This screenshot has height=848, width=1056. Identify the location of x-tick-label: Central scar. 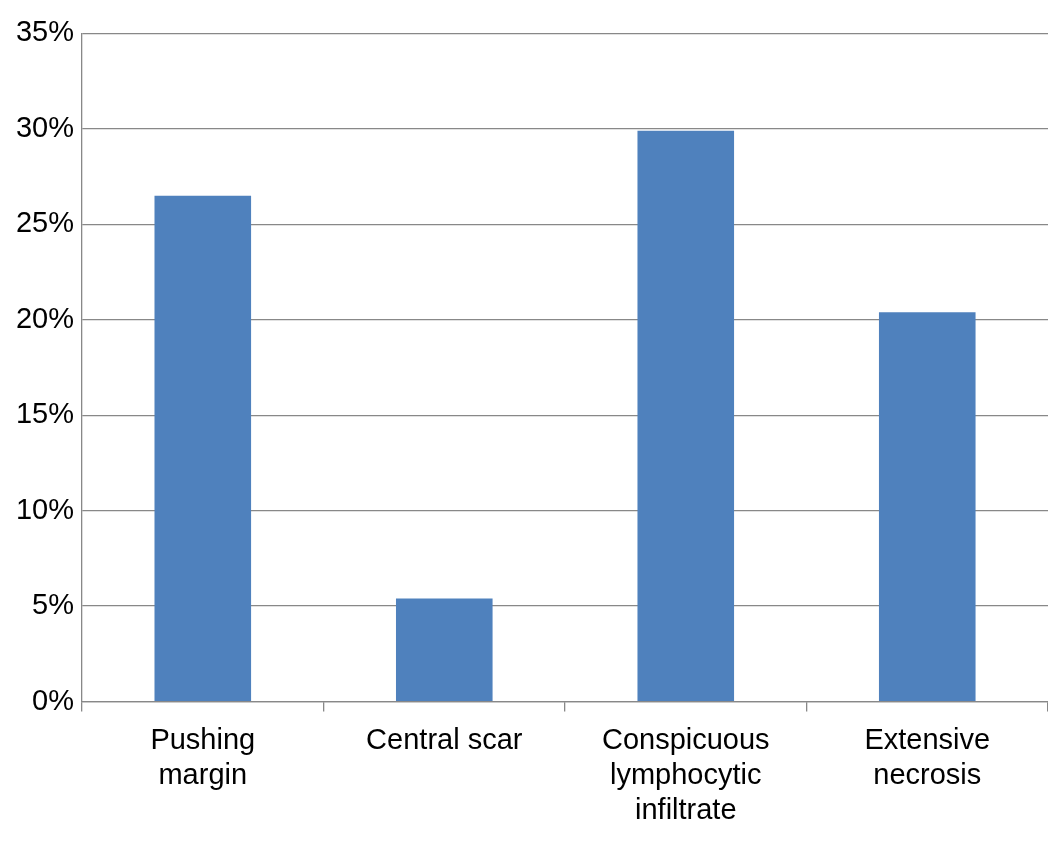
(444, 739).